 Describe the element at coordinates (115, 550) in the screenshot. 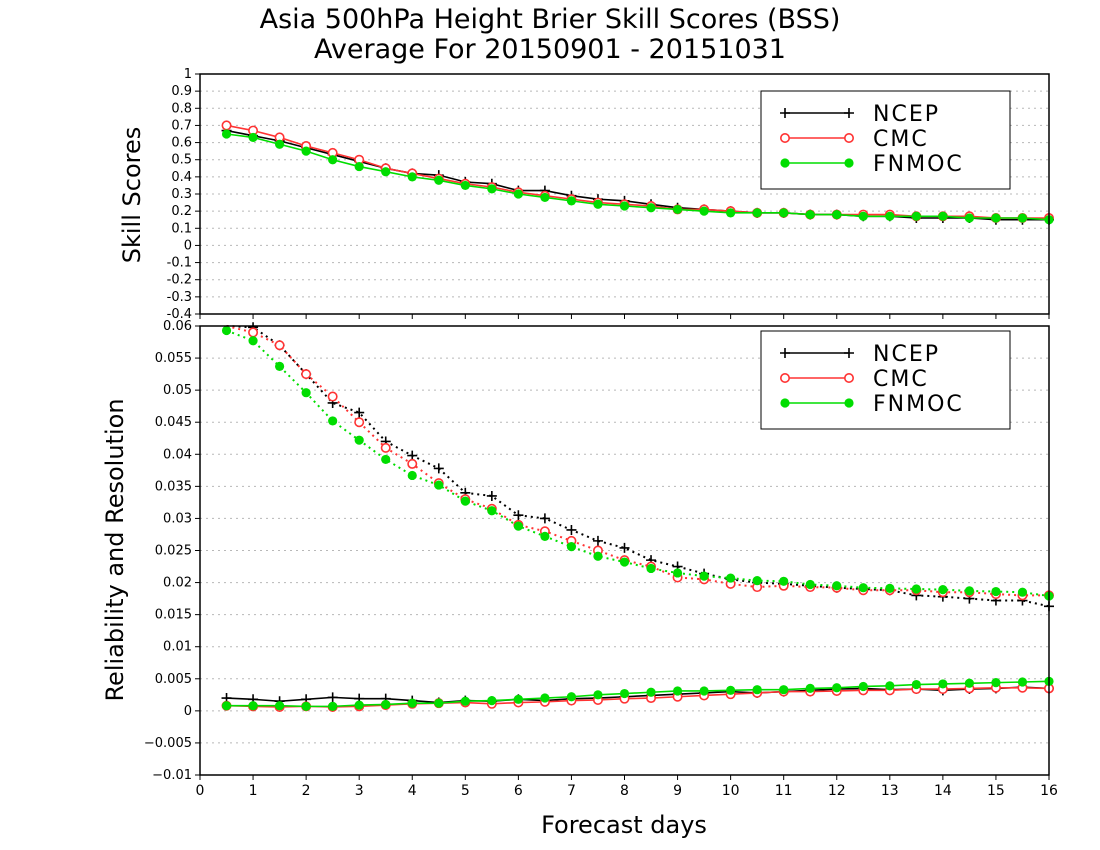

I see `y-axis-label-reliability: Reliability and Resolution` at that location.